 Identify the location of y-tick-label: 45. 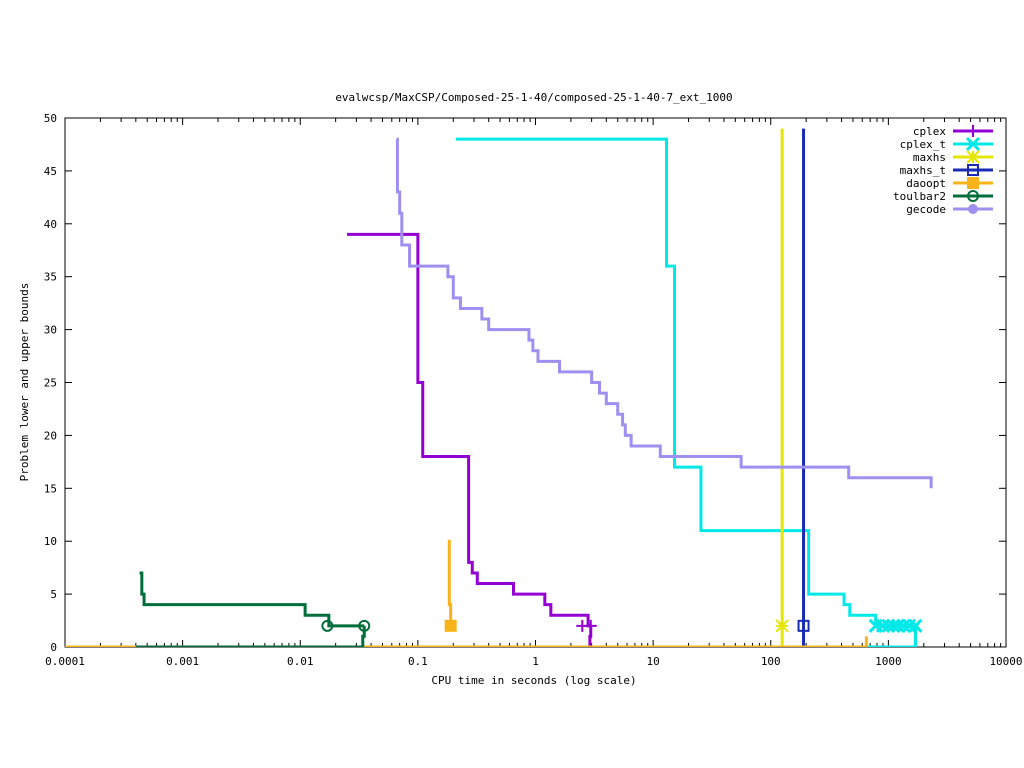
(50, 171).